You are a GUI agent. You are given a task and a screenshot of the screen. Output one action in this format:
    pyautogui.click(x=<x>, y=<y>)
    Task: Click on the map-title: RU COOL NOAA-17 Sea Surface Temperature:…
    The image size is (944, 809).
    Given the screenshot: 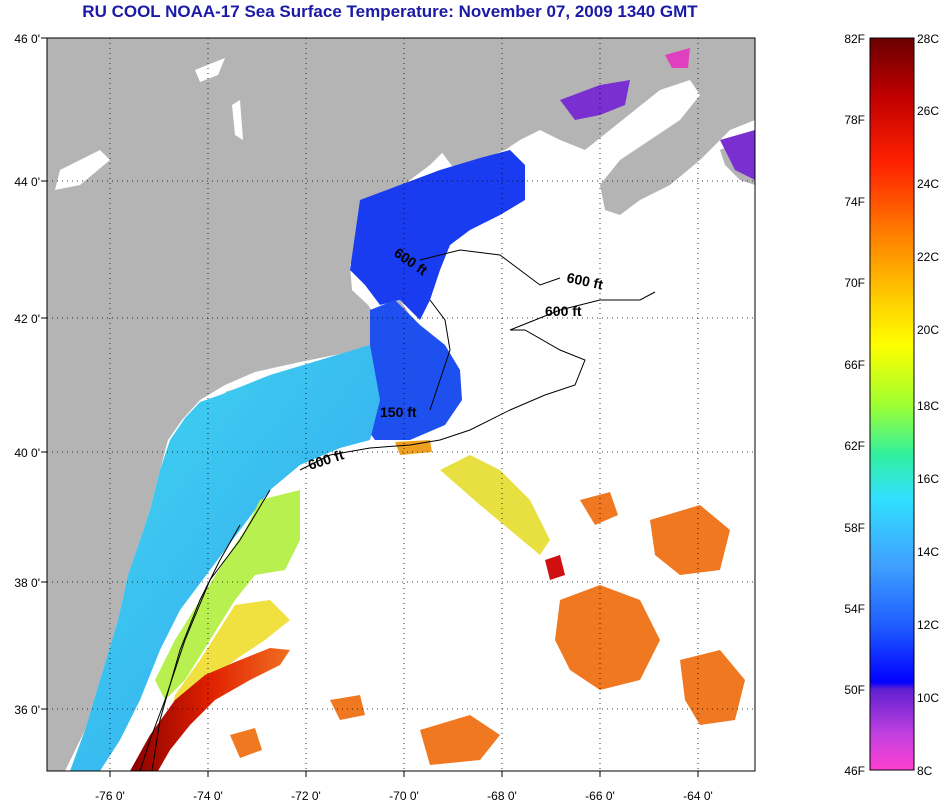 What is the action you would take?
    pyautogui.click(x=390, y=11)
    